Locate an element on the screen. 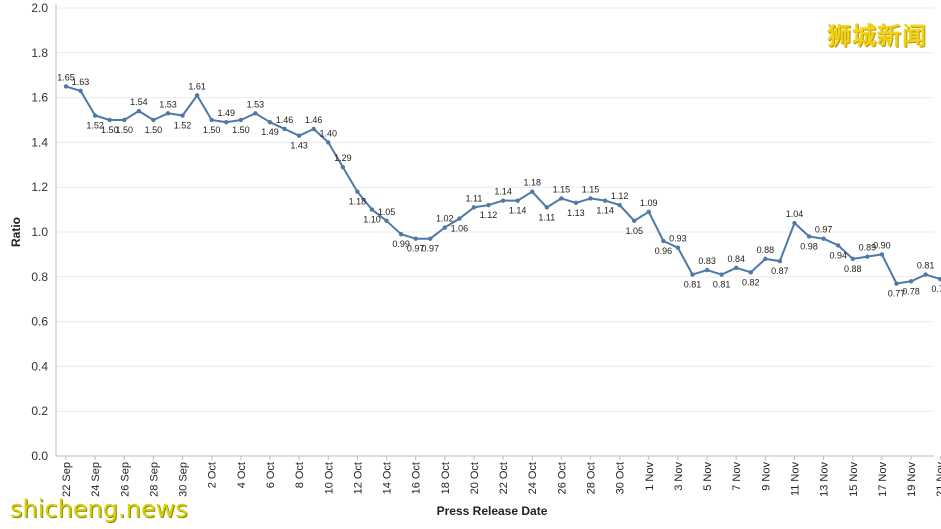 The width and height of the screenshot is (941, 529). data-label: 0.89 is located at coordinates (868, 248).